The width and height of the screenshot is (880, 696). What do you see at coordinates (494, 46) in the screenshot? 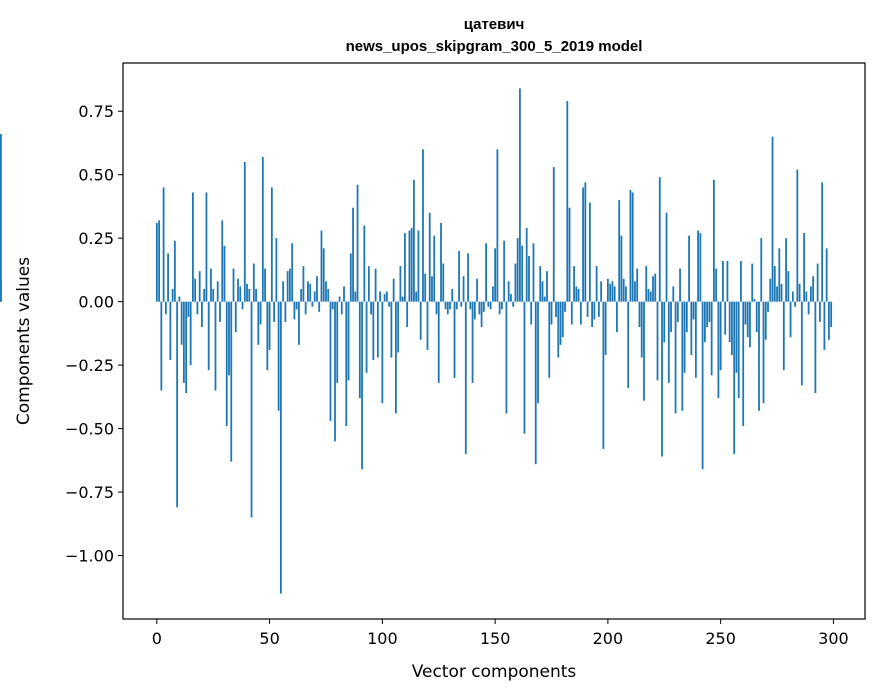
I see `chart-subtitle: news_upos_skipgram_300_5_2019 model` at bounding box center [494, 46].